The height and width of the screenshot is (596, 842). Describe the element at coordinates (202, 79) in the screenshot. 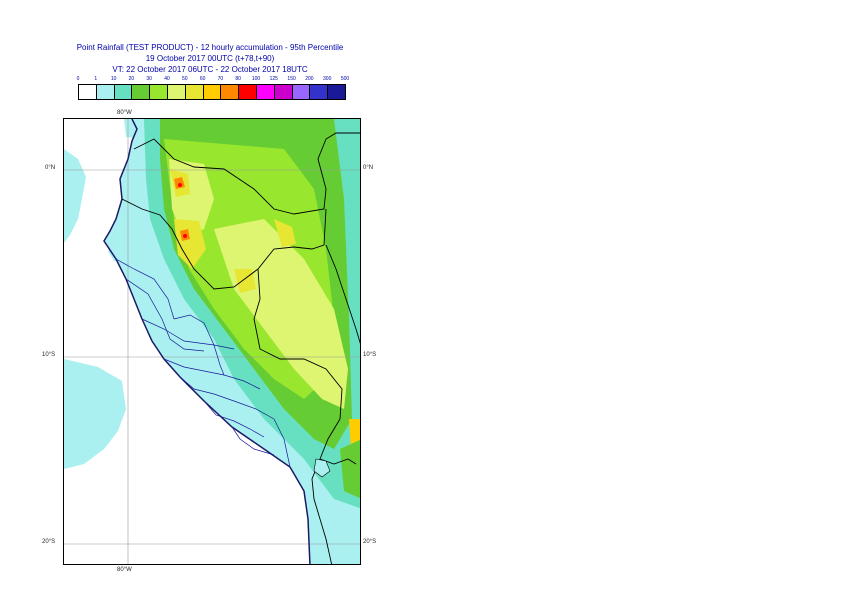

I see `legend-tick-label: 60` at that location.